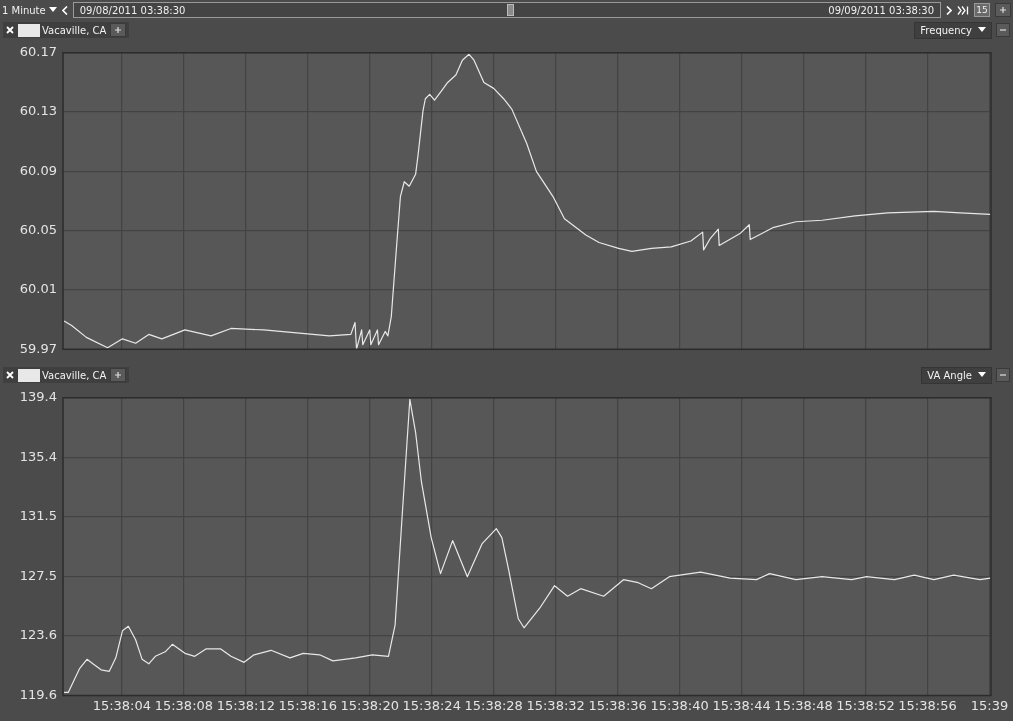 This screenshot has height=721, width=1013. What do you see at coordinates (38, 635) in the screenshot?
I see `y-tick-label: 123.6` at bounding box center [38, 635].